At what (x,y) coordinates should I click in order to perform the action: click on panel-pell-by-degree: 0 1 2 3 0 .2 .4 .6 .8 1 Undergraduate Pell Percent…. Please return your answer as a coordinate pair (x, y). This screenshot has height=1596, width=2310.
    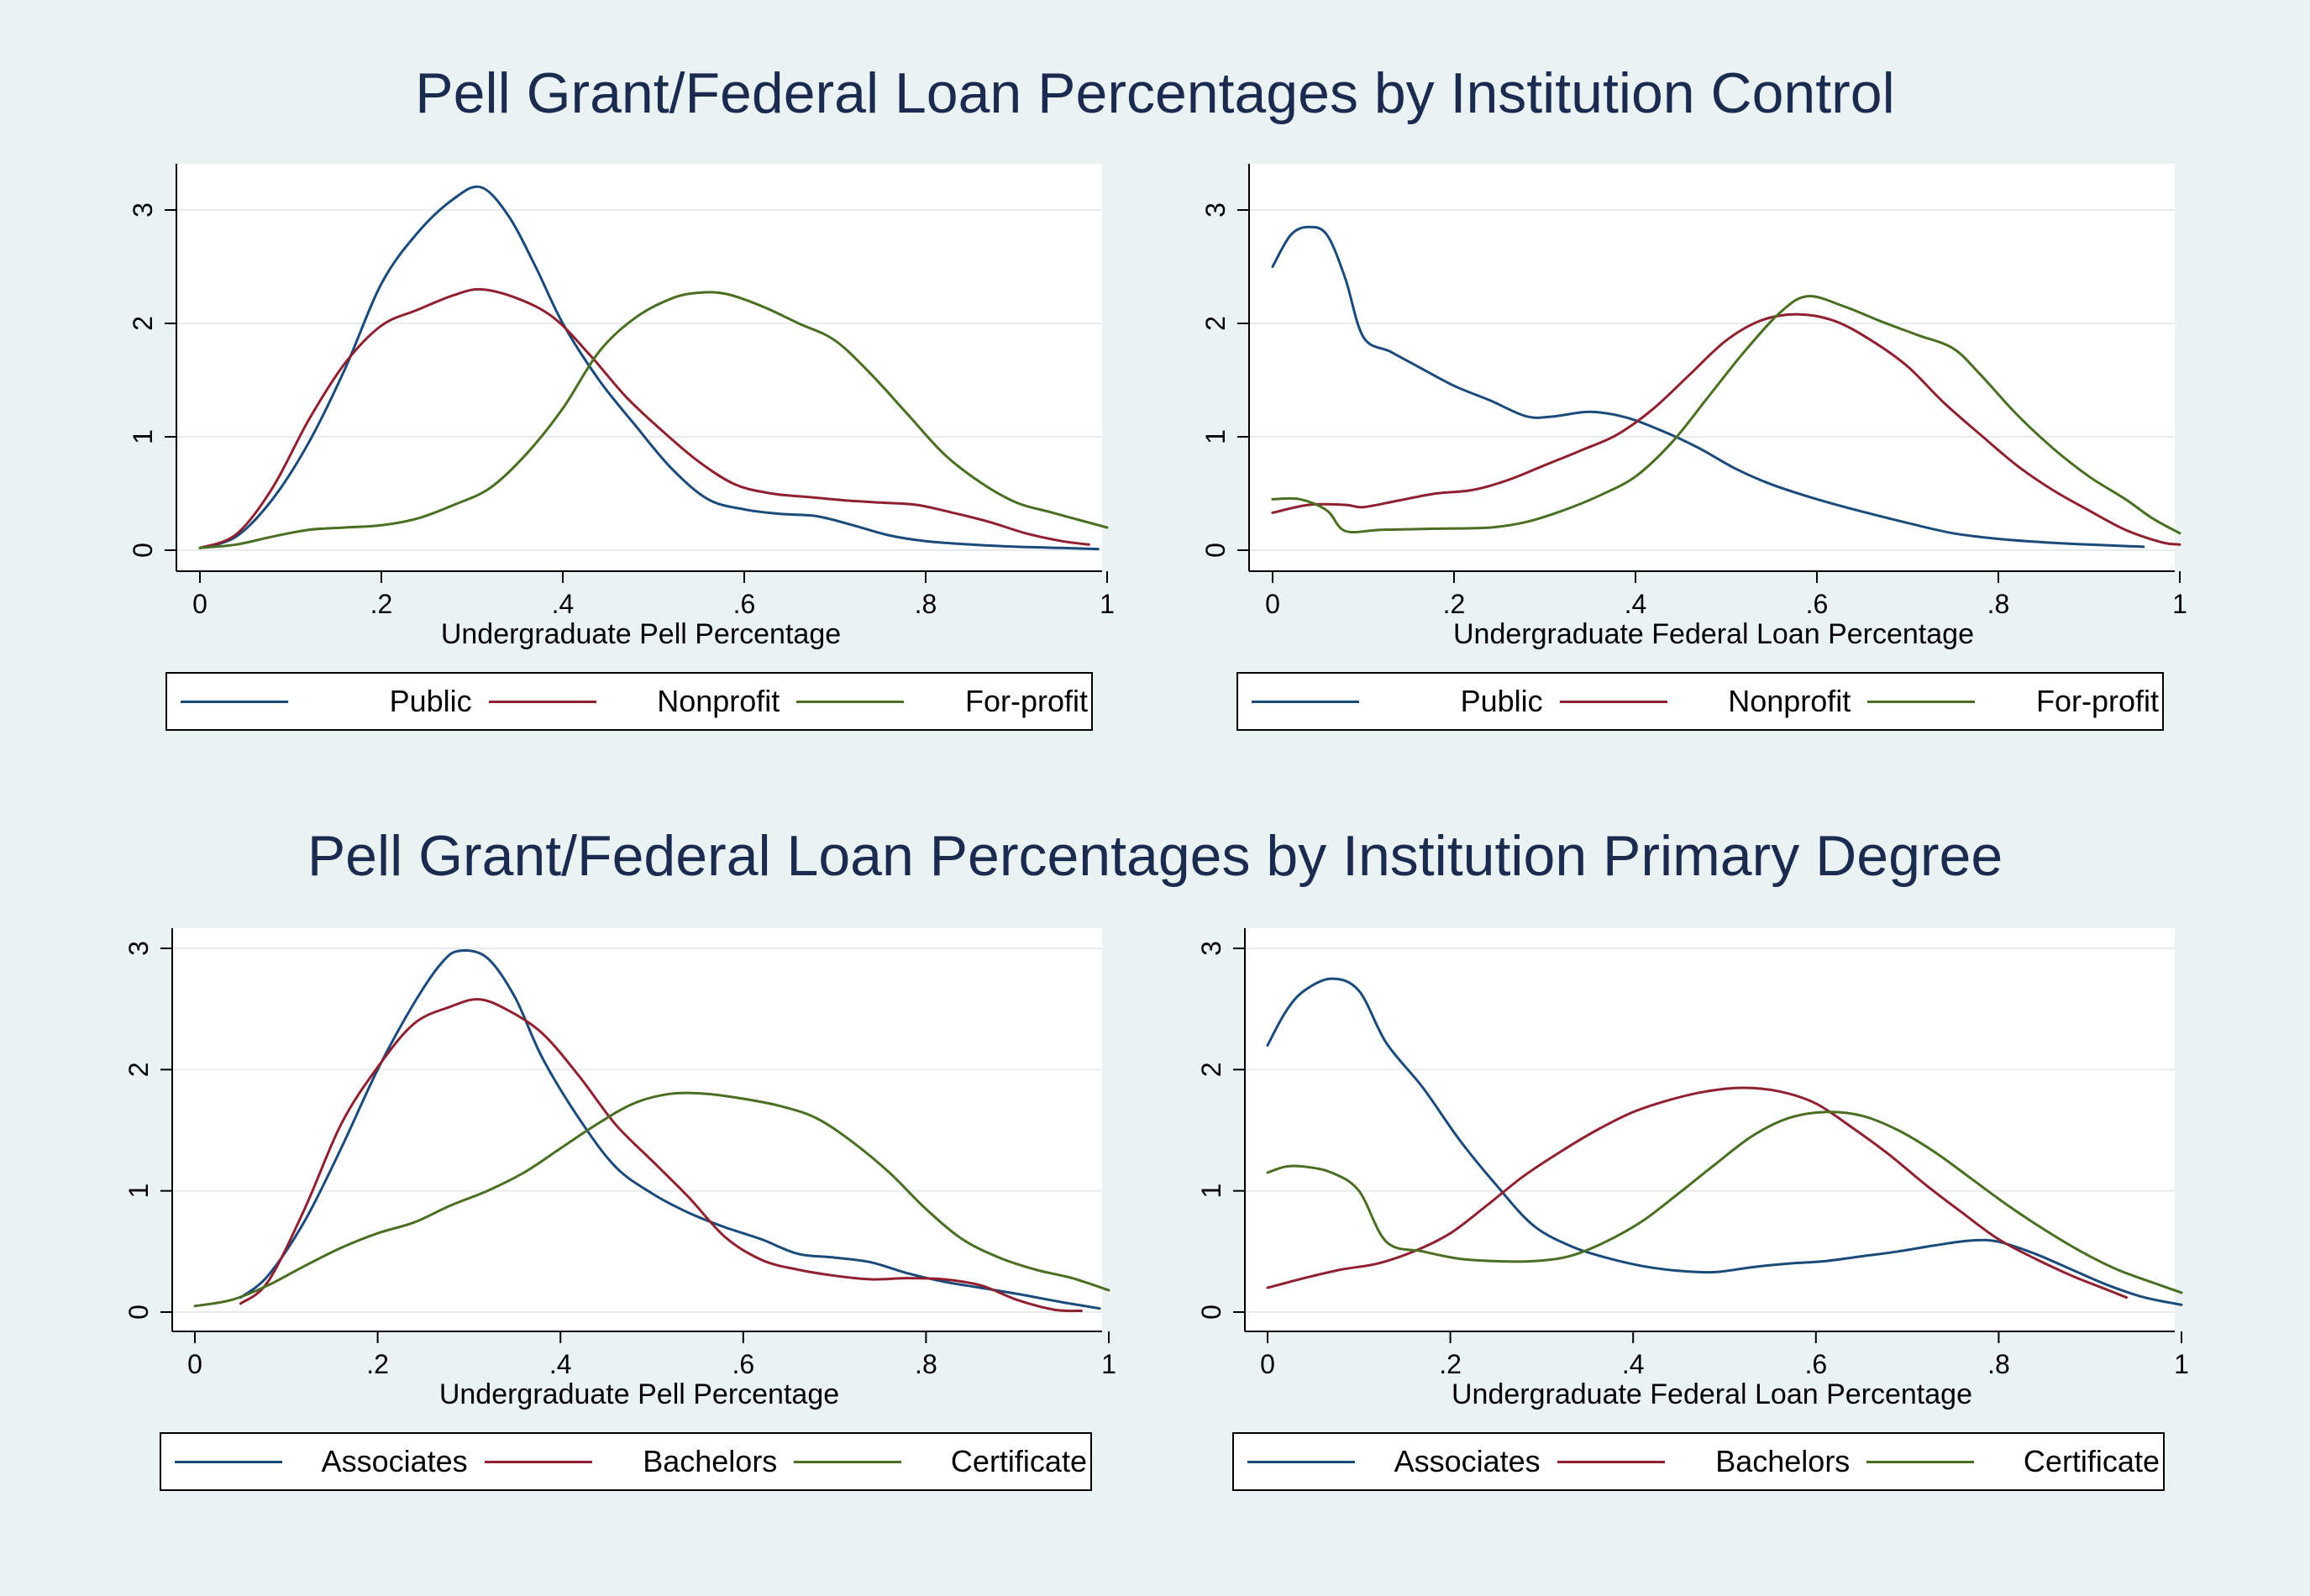
    Looking at the image, I should click on (619, 1169).